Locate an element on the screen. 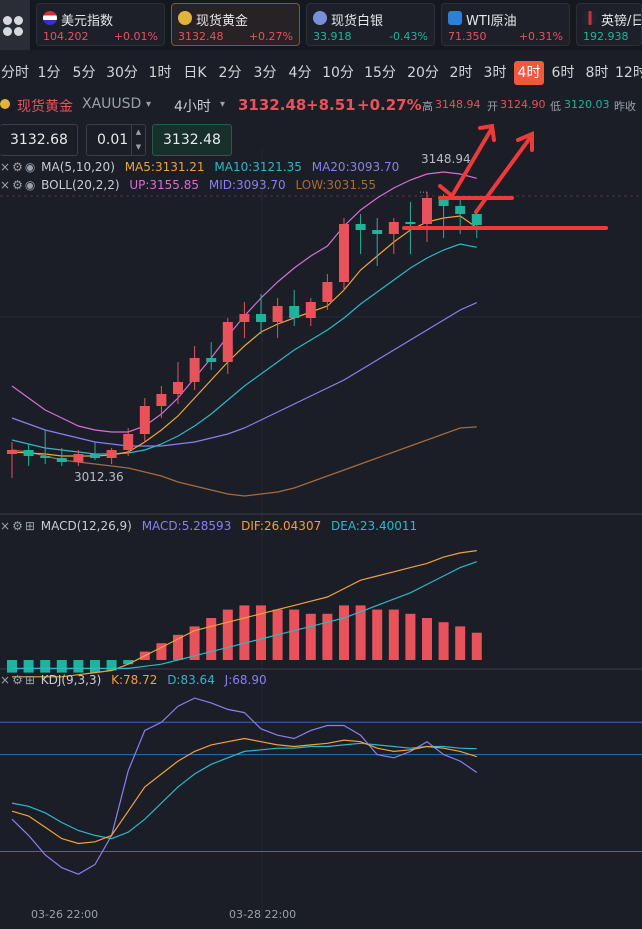 This screenshot has width=642, height=929. tab-period: 2时 is located at coordinates (461, 73).